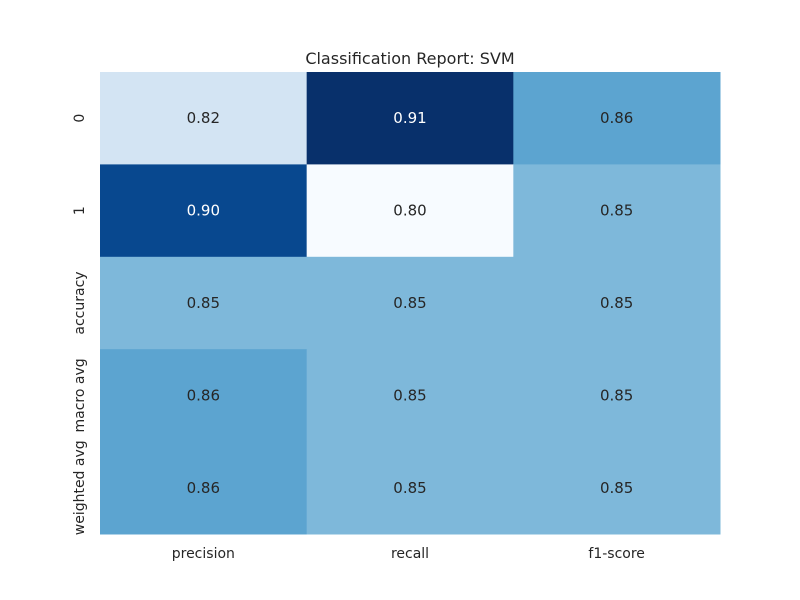 Image resolution: width=800 pixels, height=600 pixels. What do you see at coordinates (203, 554) in the screenshot?
I see `x-tick-label: precision` at bounding box center [203, 554].